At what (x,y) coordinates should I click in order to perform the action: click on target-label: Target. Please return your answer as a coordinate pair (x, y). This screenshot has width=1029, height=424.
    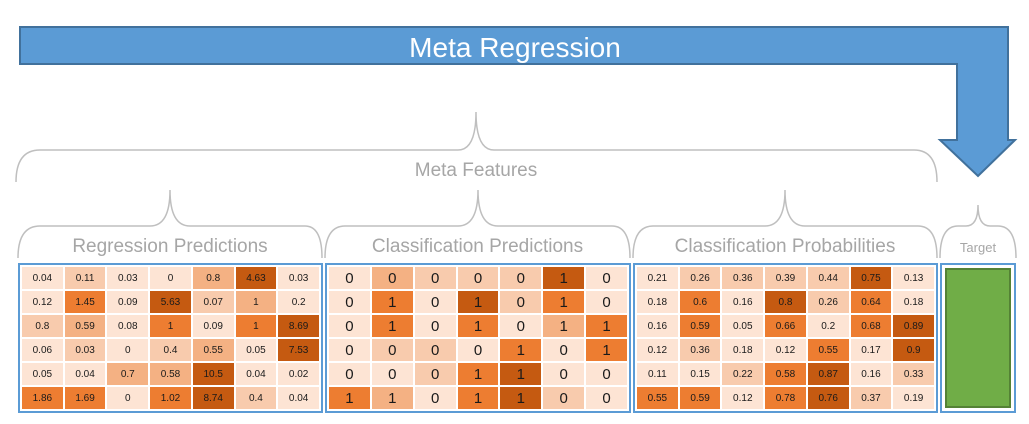
    Looking at the image, I should click on (978, 247).